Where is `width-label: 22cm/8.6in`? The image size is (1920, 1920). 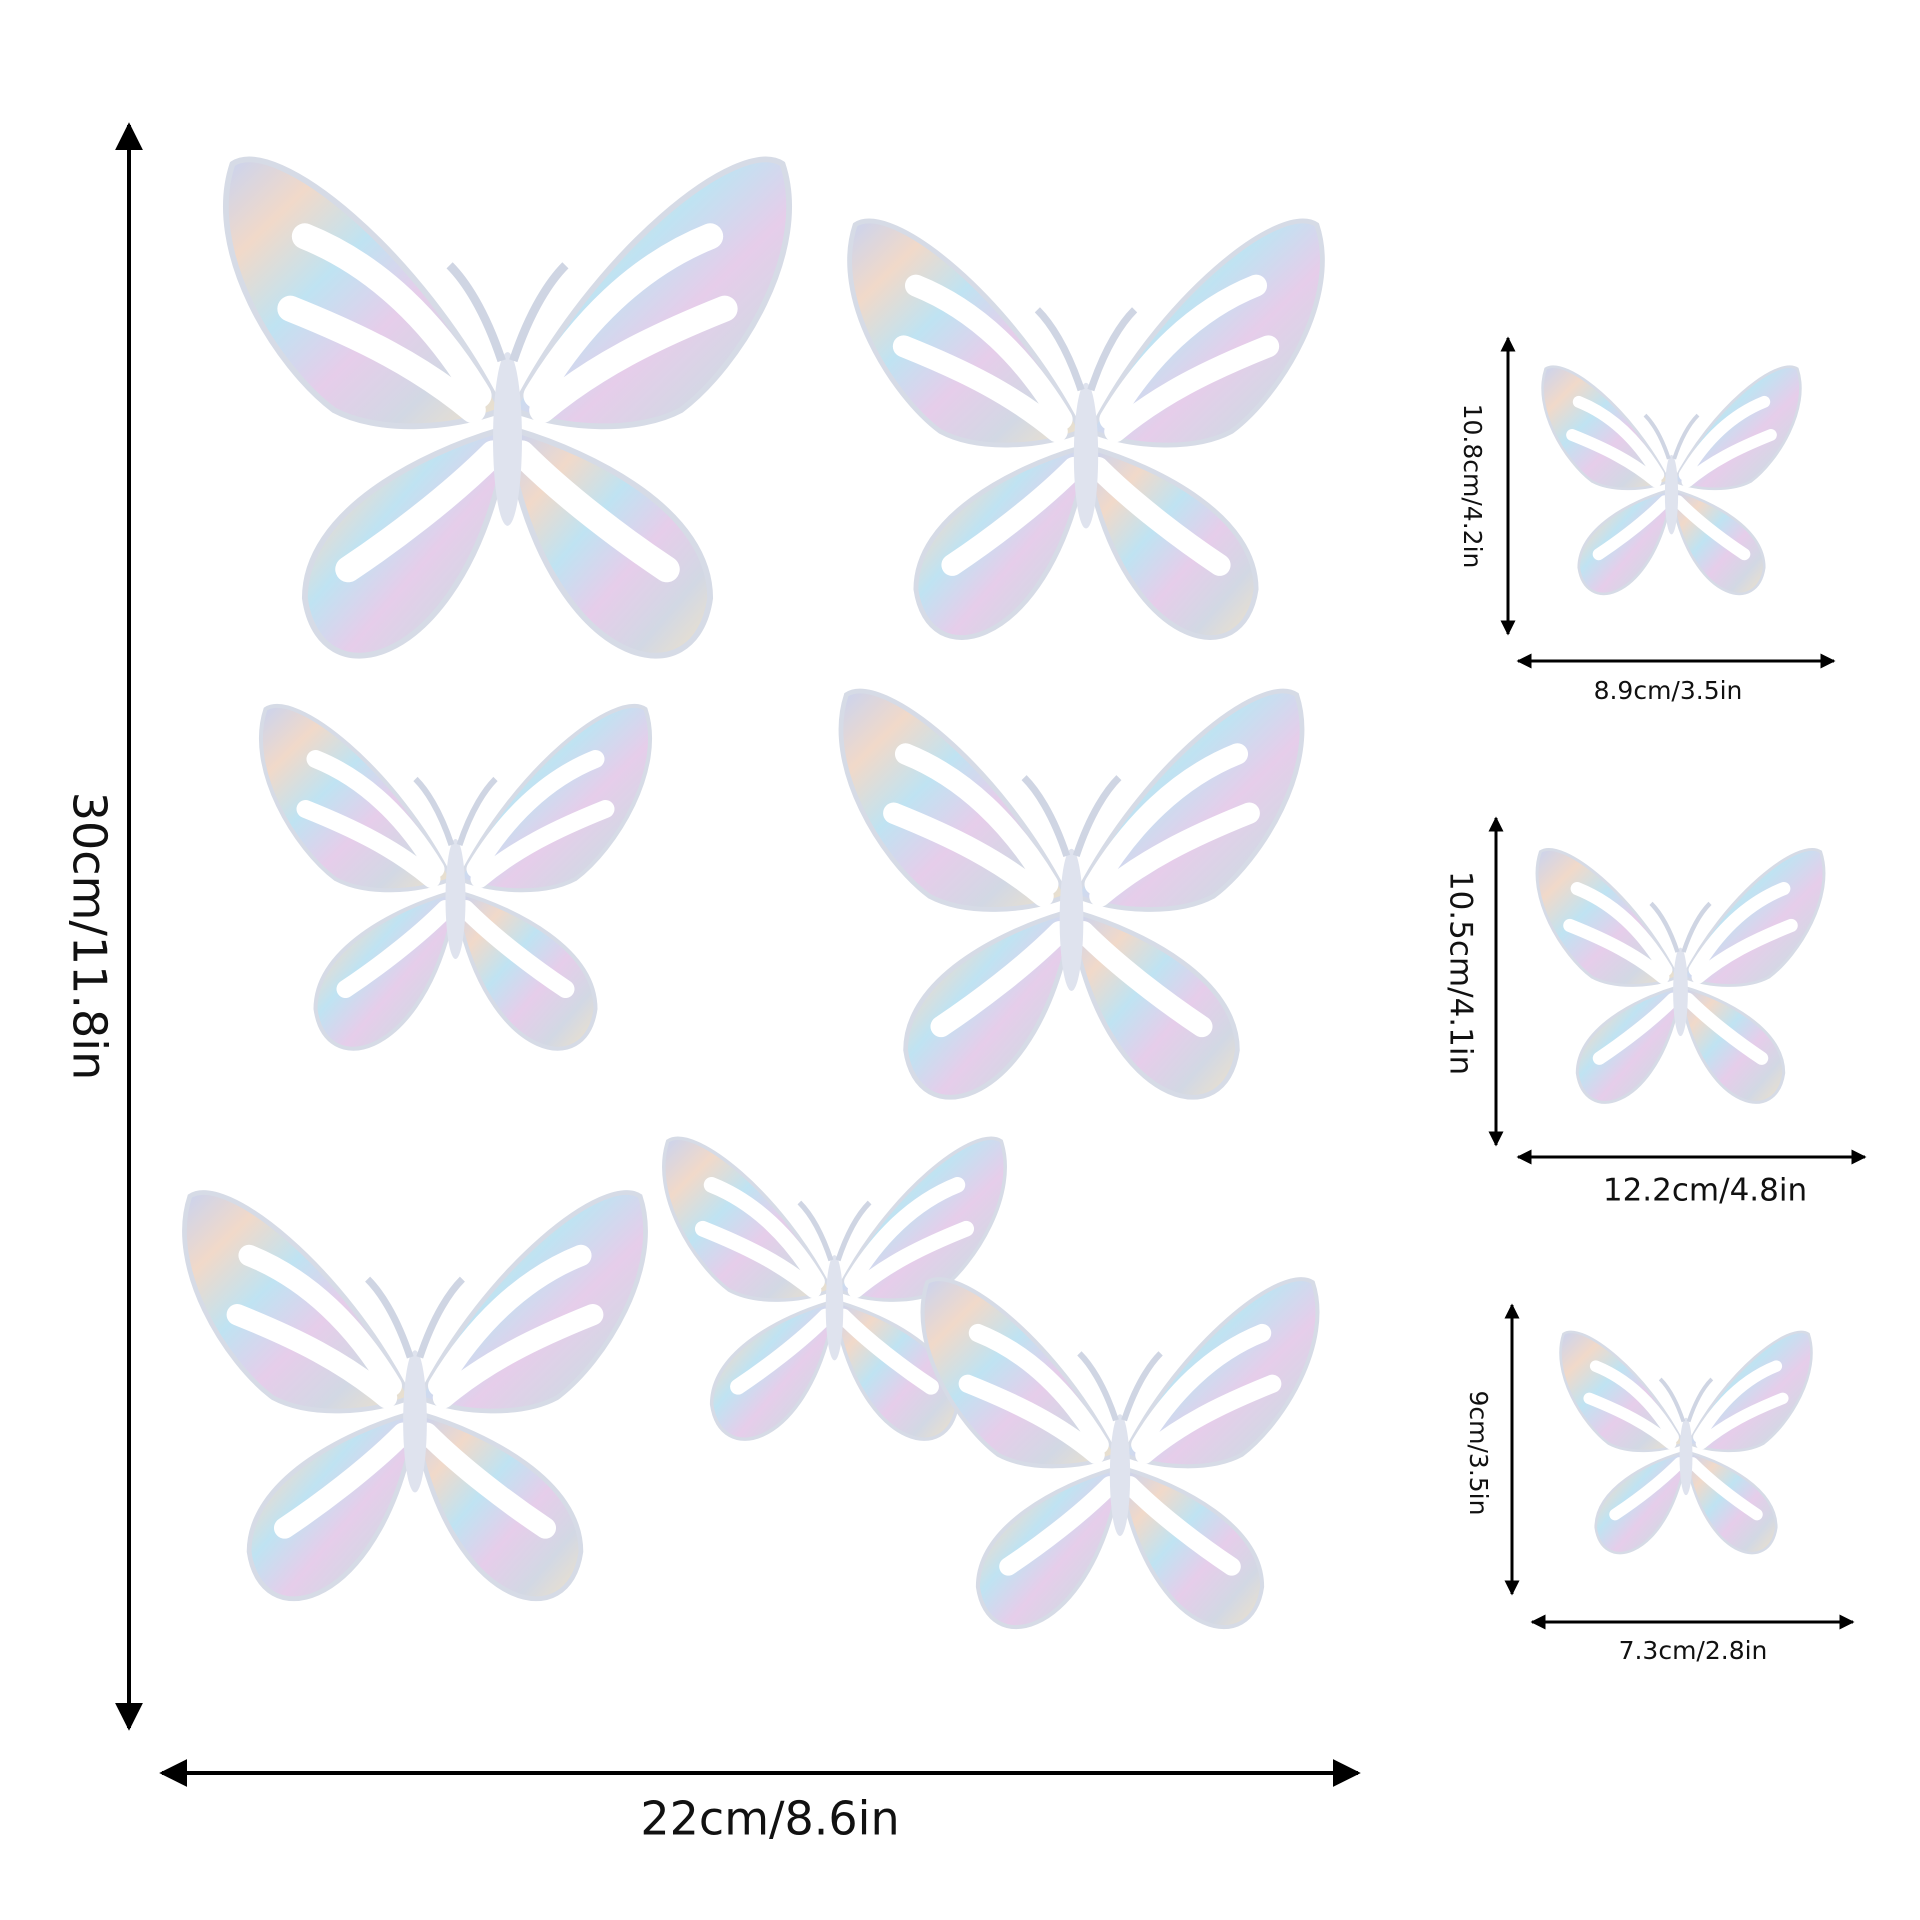
width-label: 22cm/8.6in is located at coordinates (769, 1819).